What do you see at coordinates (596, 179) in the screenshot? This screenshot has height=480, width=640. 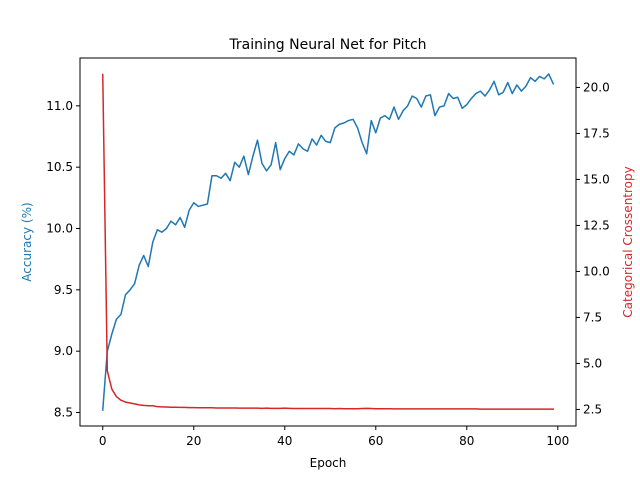 I see `y-right-tick-label: 15.0` at bounding box center [596, 179].